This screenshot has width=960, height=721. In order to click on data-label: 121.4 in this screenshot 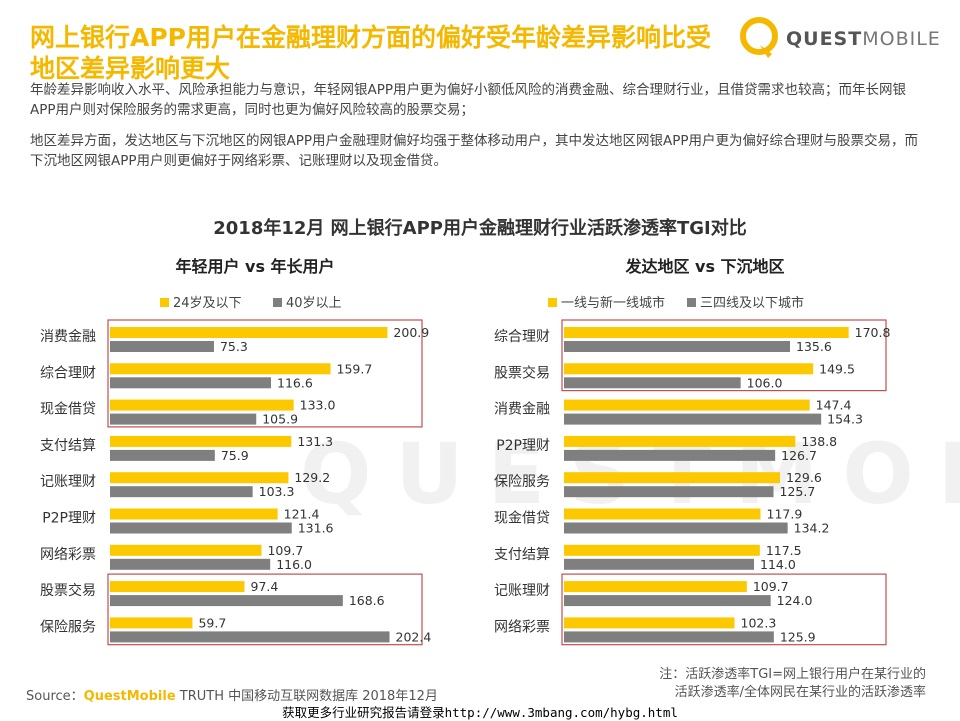, I will do `click(302, 514)`.